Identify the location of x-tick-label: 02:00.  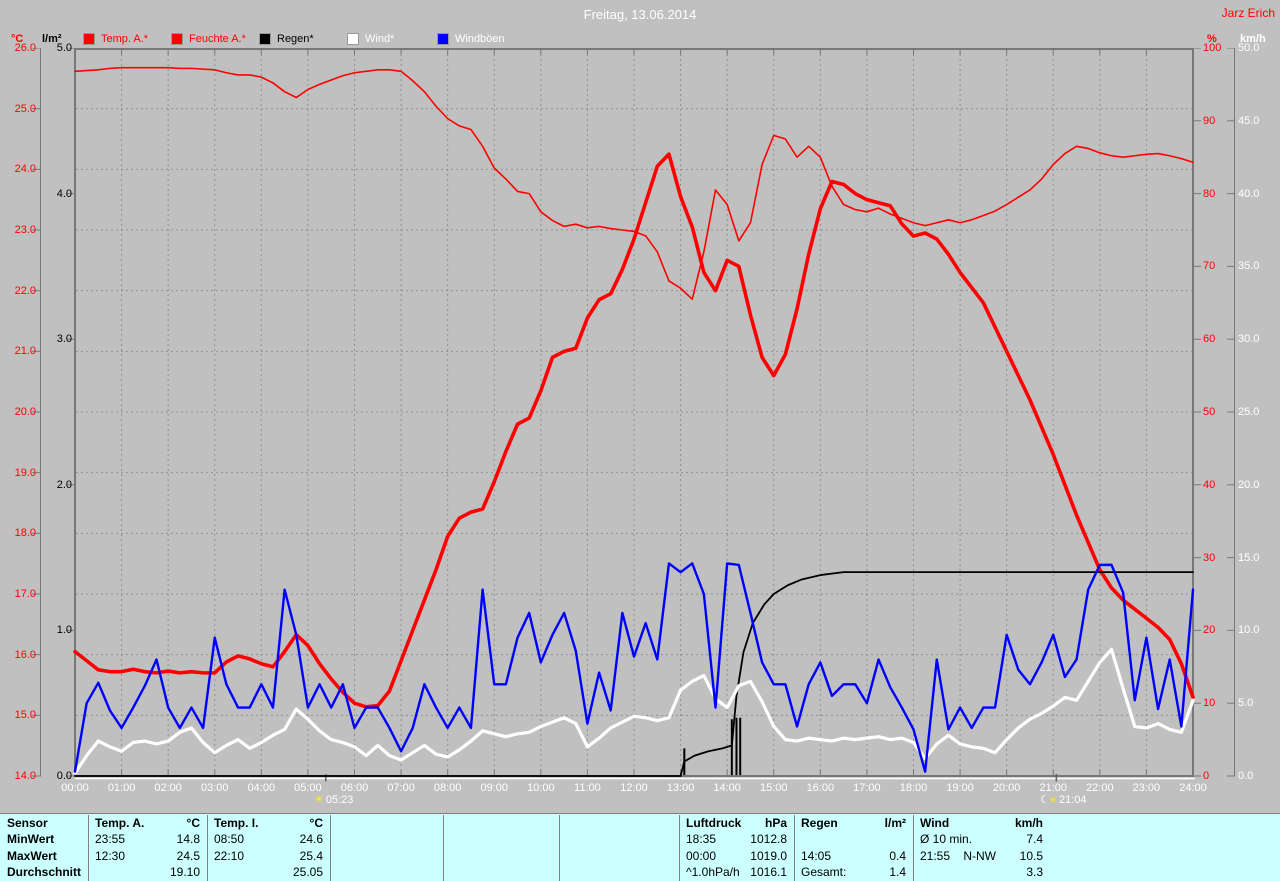
(168, 788).